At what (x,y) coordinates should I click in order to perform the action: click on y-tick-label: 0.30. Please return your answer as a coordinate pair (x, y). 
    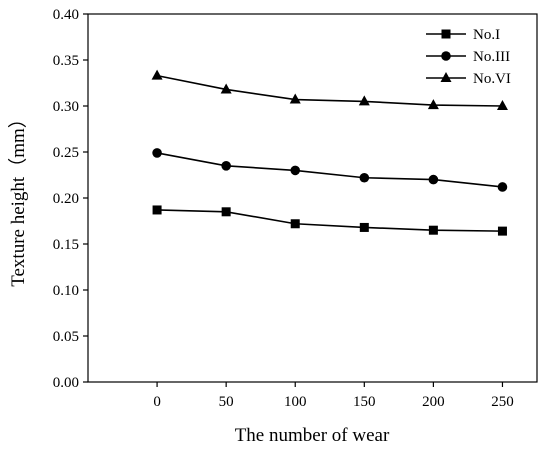
    Looking at the image, I should click on (66, 107).